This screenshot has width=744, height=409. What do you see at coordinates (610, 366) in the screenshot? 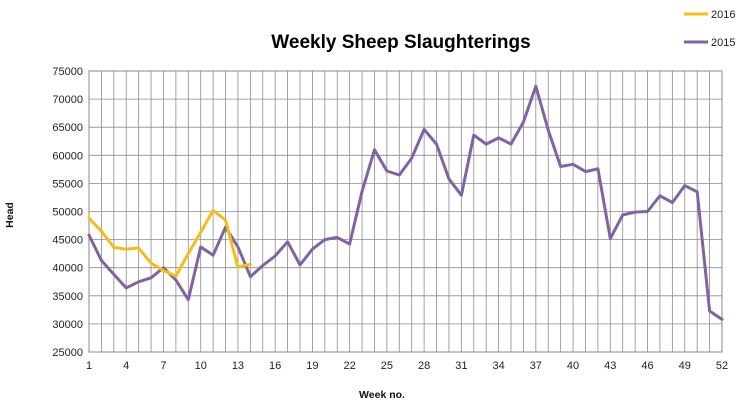
I see `x-tick-label: 43` at bounding box center [610, 366].